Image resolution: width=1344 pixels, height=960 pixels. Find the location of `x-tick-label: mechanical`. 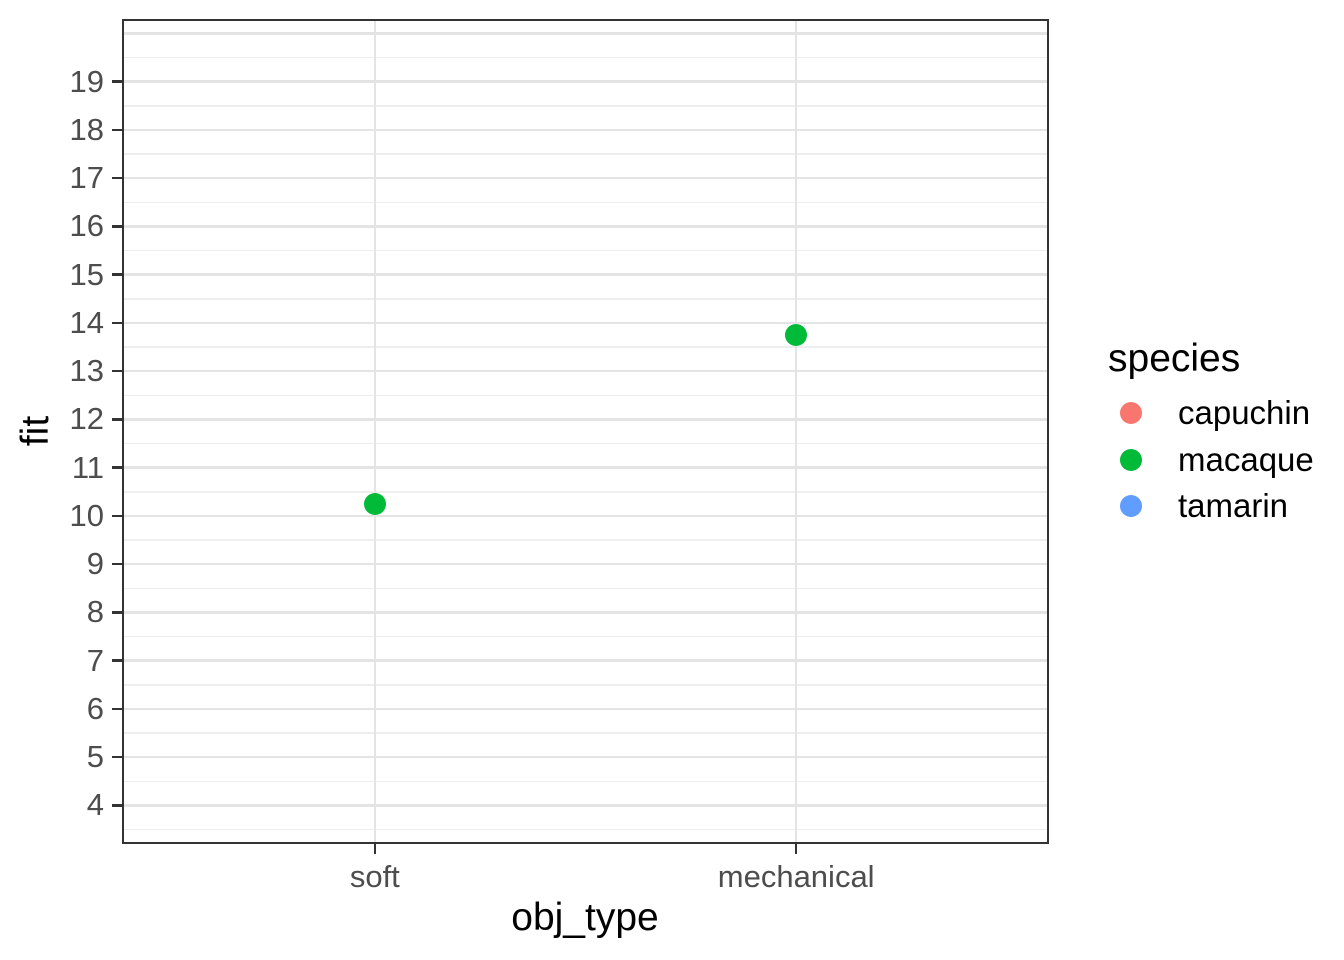

x-tick-label: mechanical is located at coordinates (796, 876).